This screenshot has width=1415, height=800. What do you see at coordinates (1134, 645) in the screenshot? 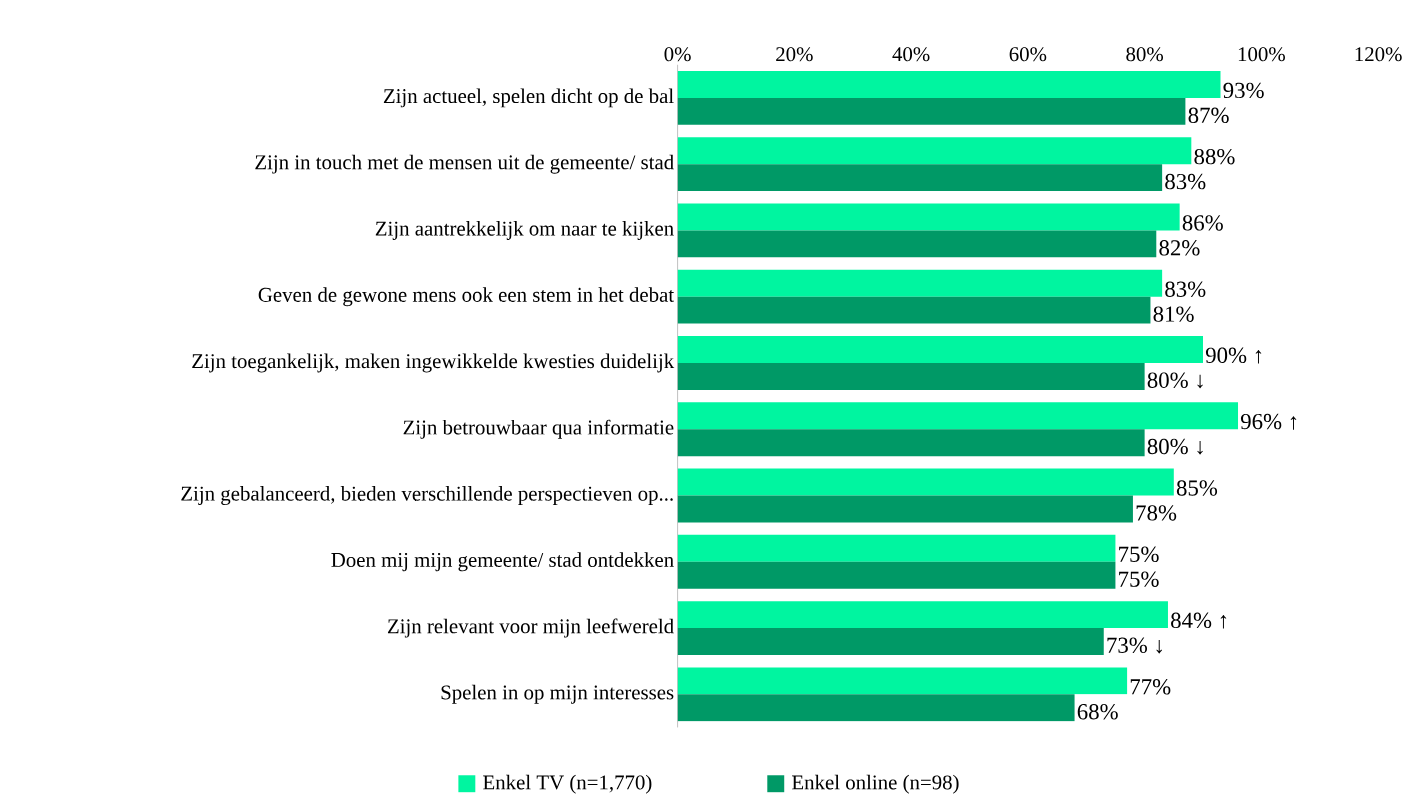
I see `data-label: 73% ↓` at bounding box center [1134, 645].